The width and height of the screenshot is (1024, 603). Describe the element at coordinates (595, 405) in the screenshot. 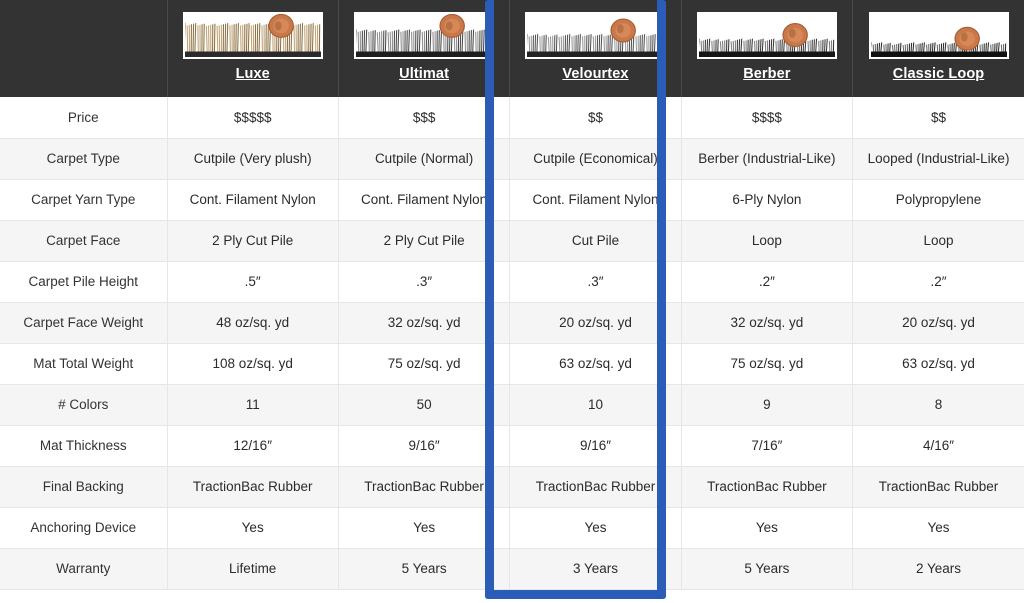

I see `table-cell: 10` at that location.